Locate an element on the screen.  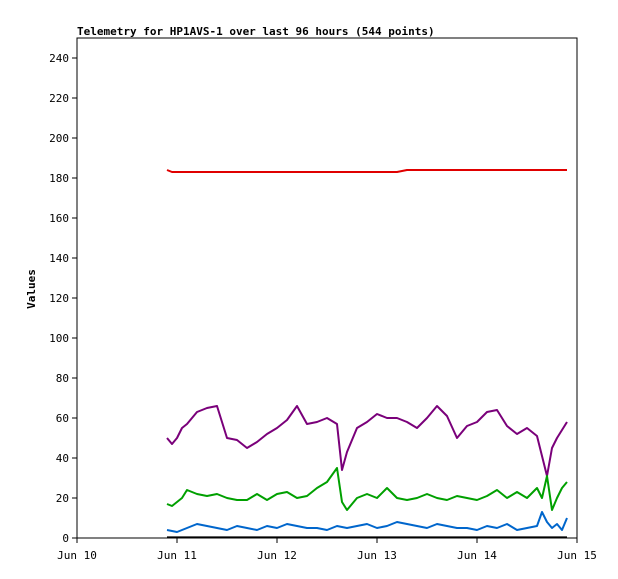
y-tick-label: 160 is located at coordinates (59, 218).